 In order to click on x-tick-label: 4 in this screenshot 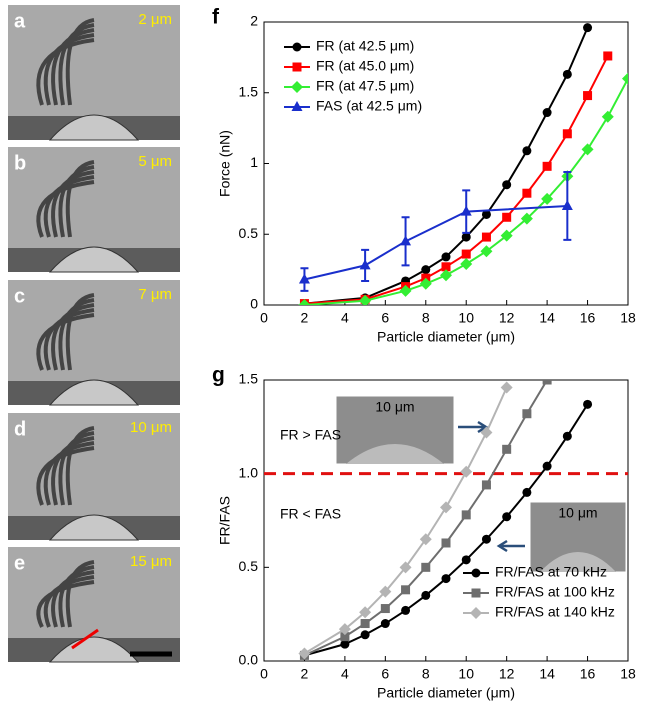, I will do `click(345, 674)`.